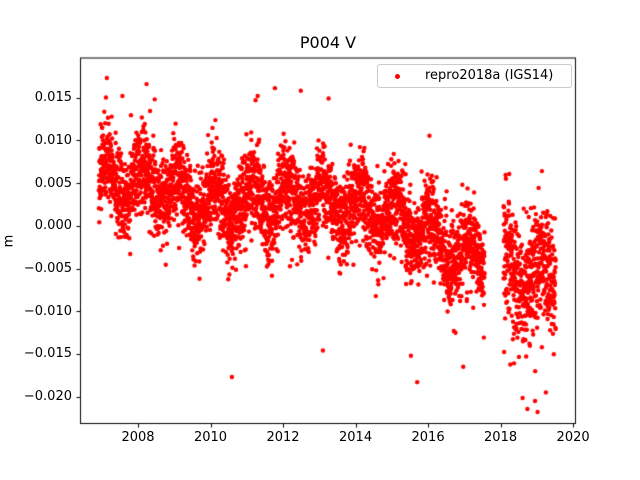  Describe the element at coordinates (573, 437) in the screenshot. I see `x-tick-label: 2020` at that location.